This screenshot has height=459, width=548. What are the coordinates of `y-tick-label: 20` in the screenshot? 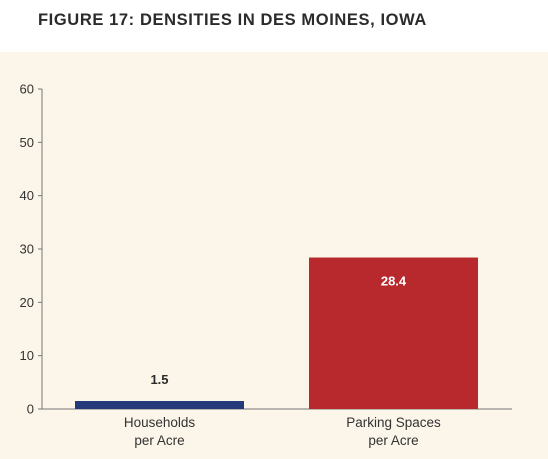 It's located at (27, 302).